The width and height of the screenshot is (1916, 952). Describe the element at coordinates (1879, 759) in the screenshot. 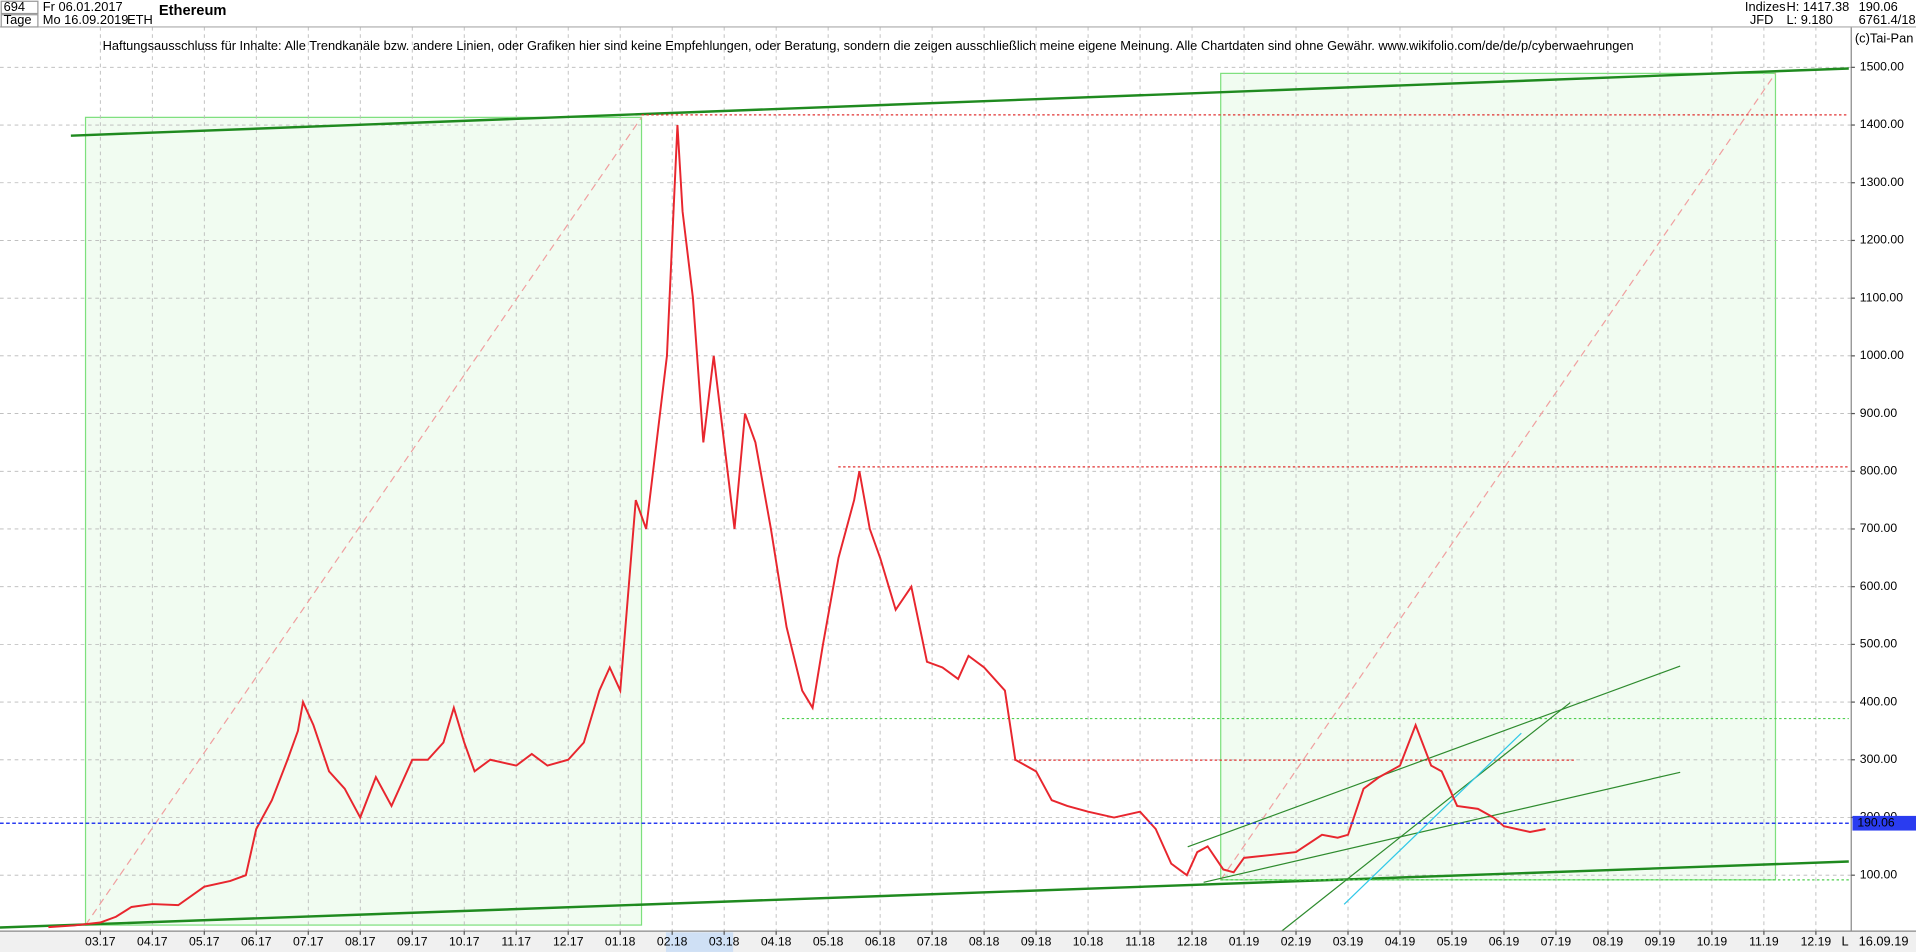

I see `y-tick-label: 300.00` at that location.